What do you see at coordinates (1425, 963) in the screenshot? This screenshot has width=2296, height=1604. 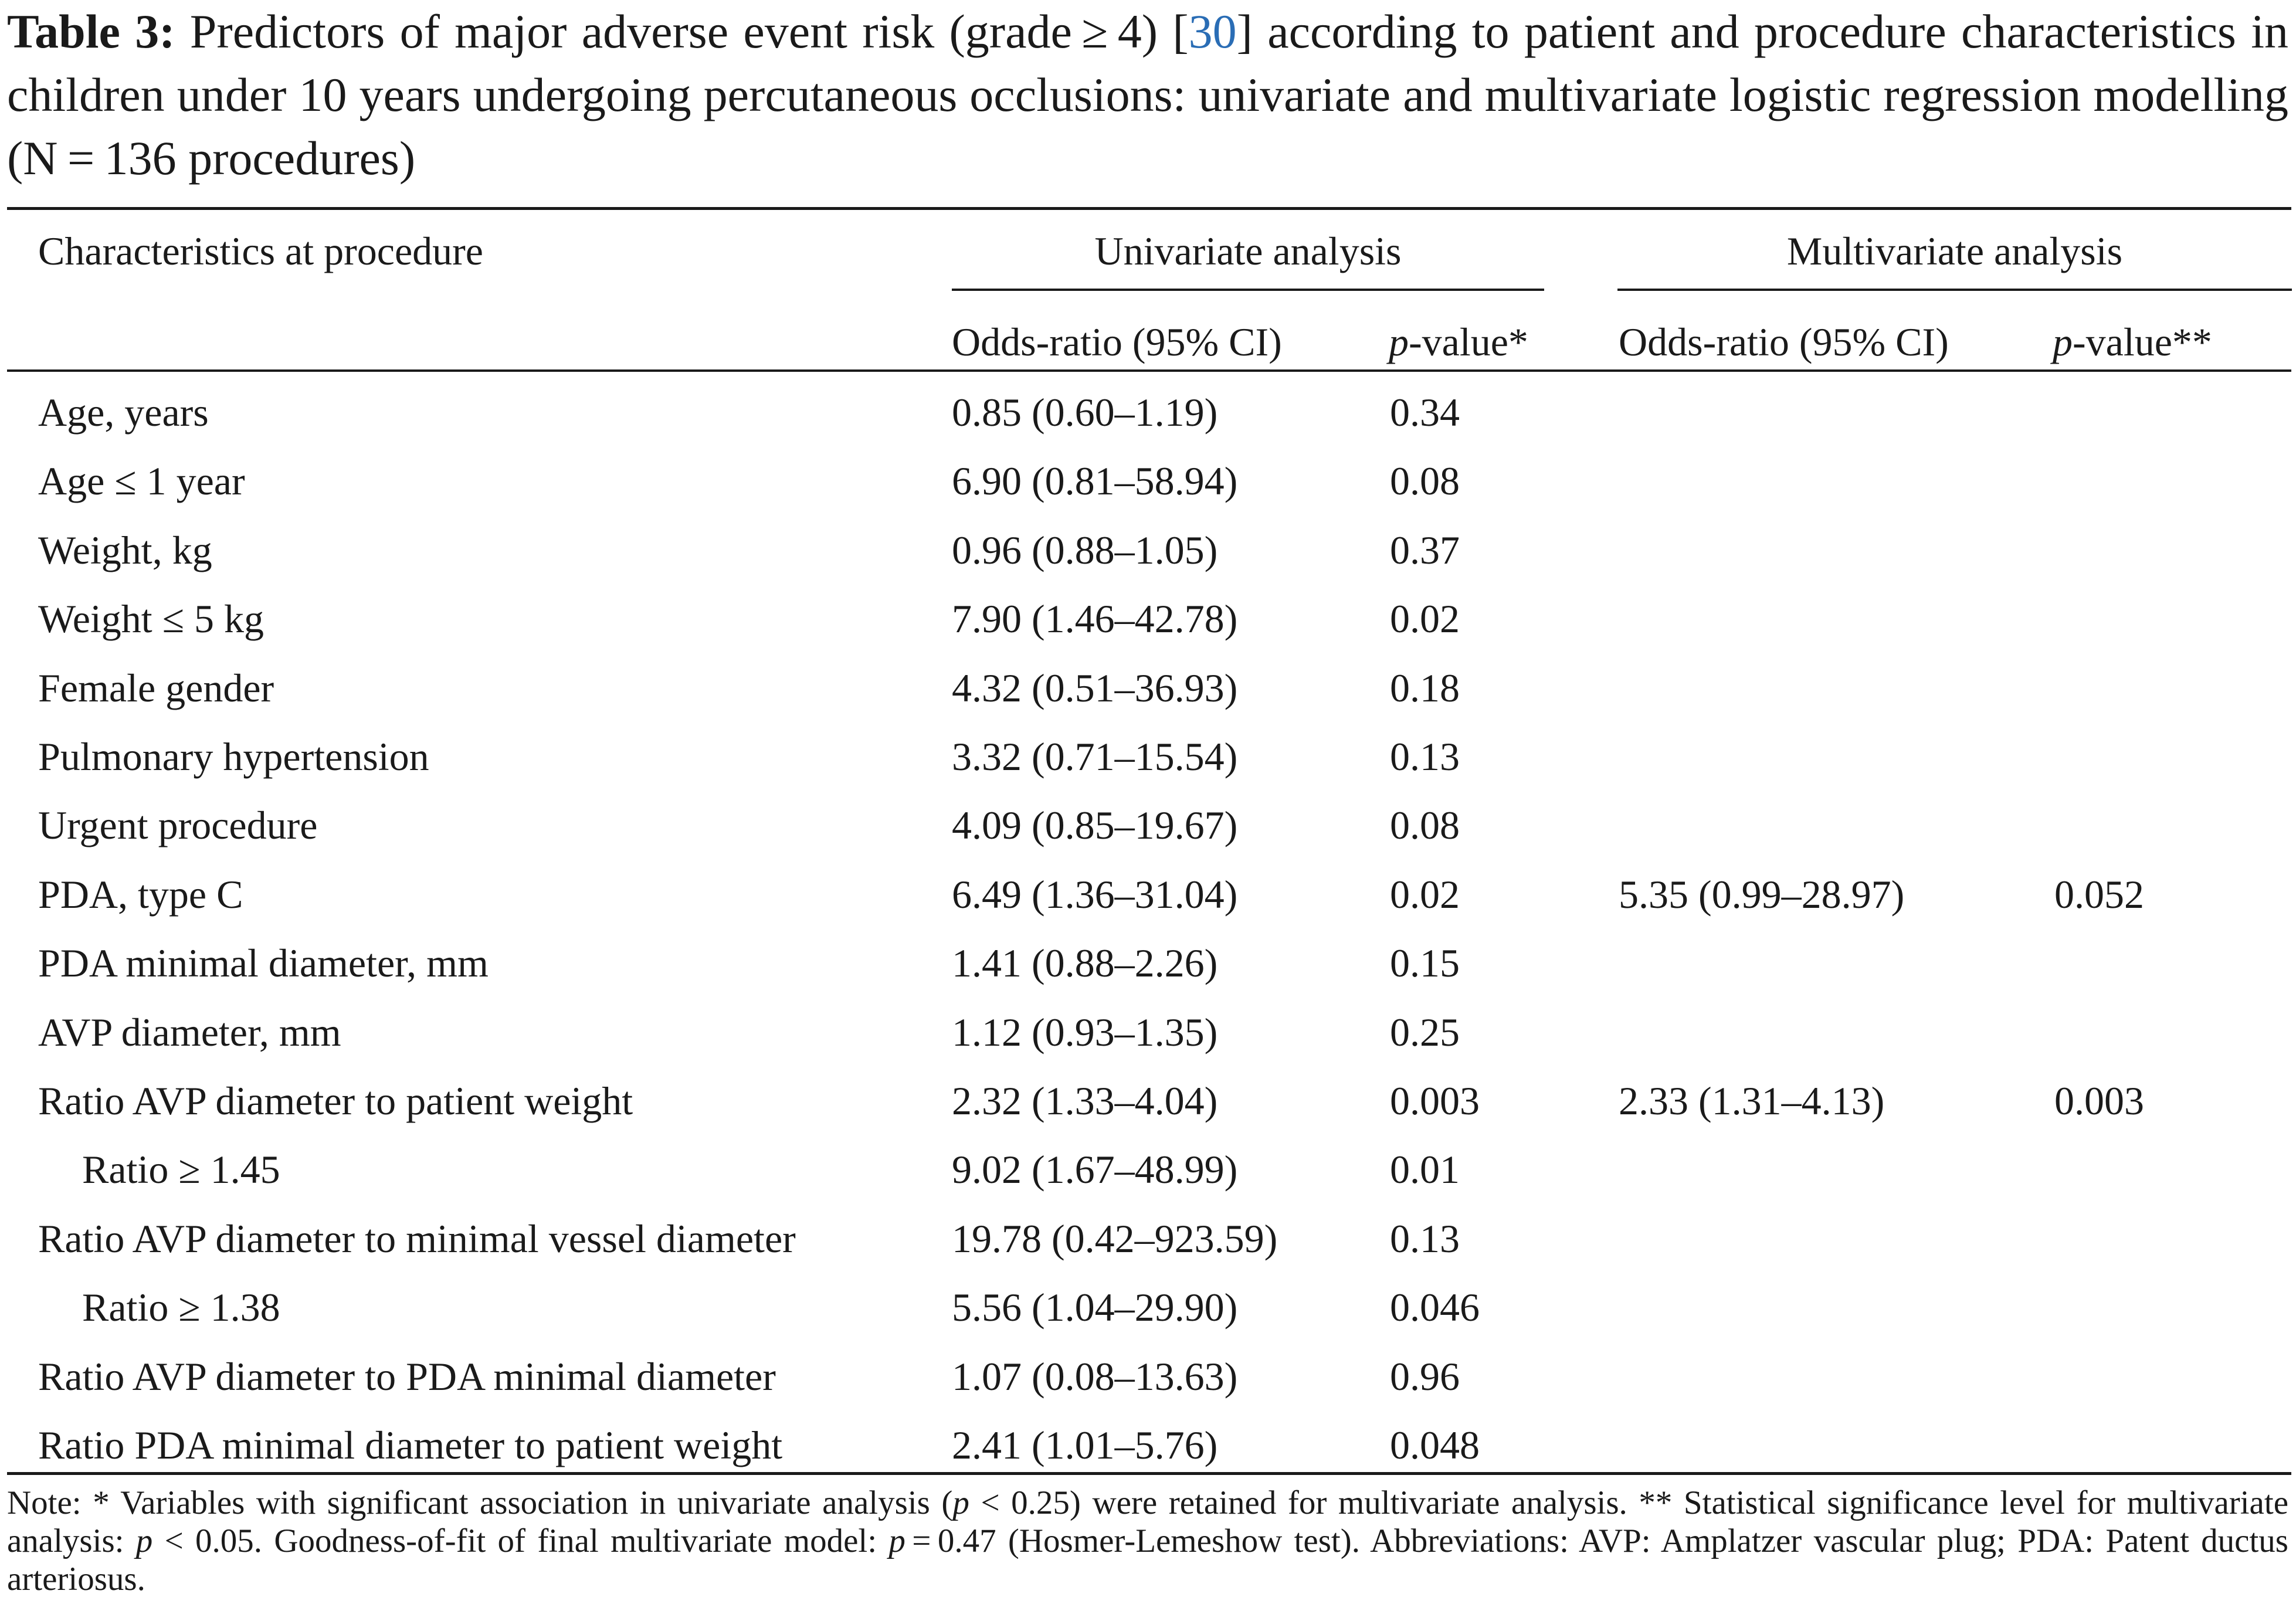 I see `univariate-p-value: 0.15` at bounding box center [1425, 963].